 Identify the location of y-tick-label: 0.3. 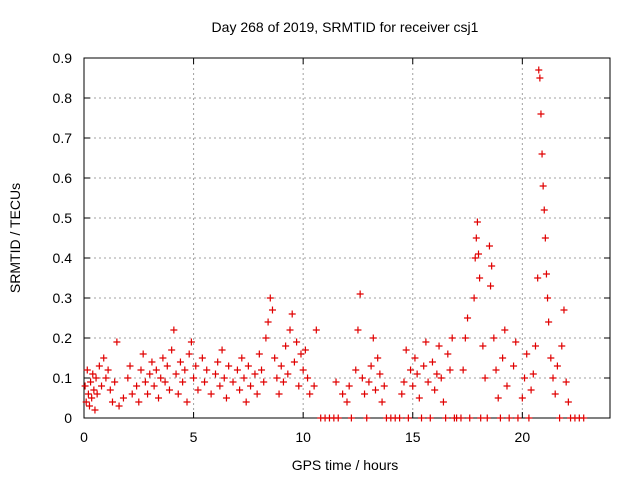
(63, 298).